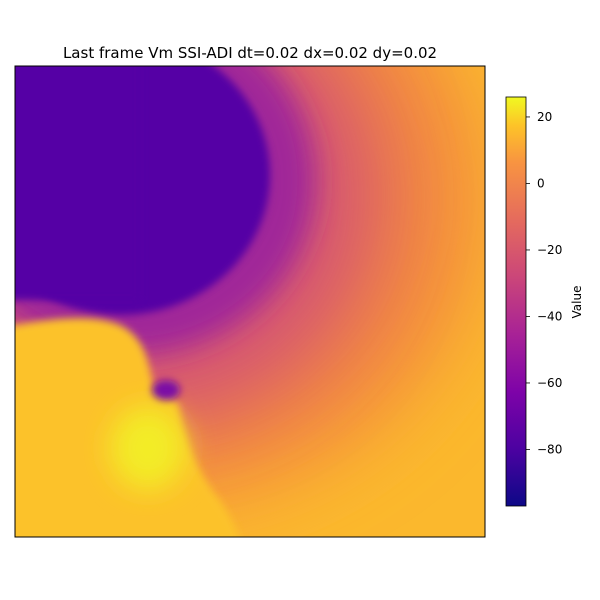 Image resolution: width=600 pixels, height=600 pixels. What do you see at coordinates (166, 390) in the screenshot?
I see `heatmap-spiral-tip` at bounding box center [166, 390].